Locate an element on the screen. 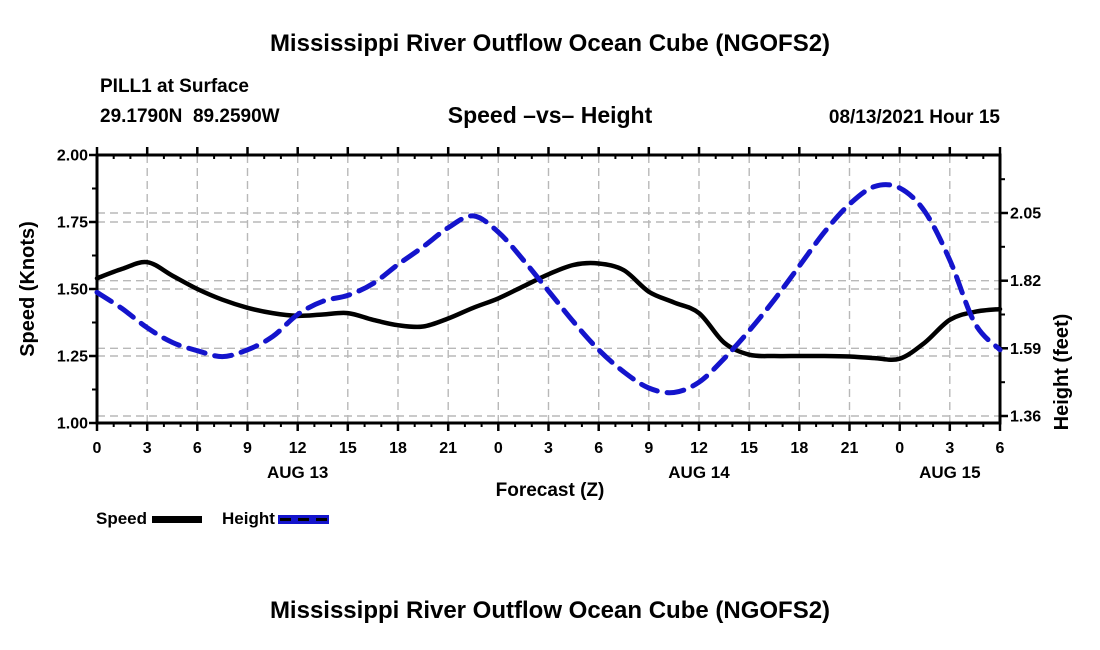 The width and height of the screenshot is (1100, 650). x-axis-title: Forecast (Z) is located at coordinates (550, 490).